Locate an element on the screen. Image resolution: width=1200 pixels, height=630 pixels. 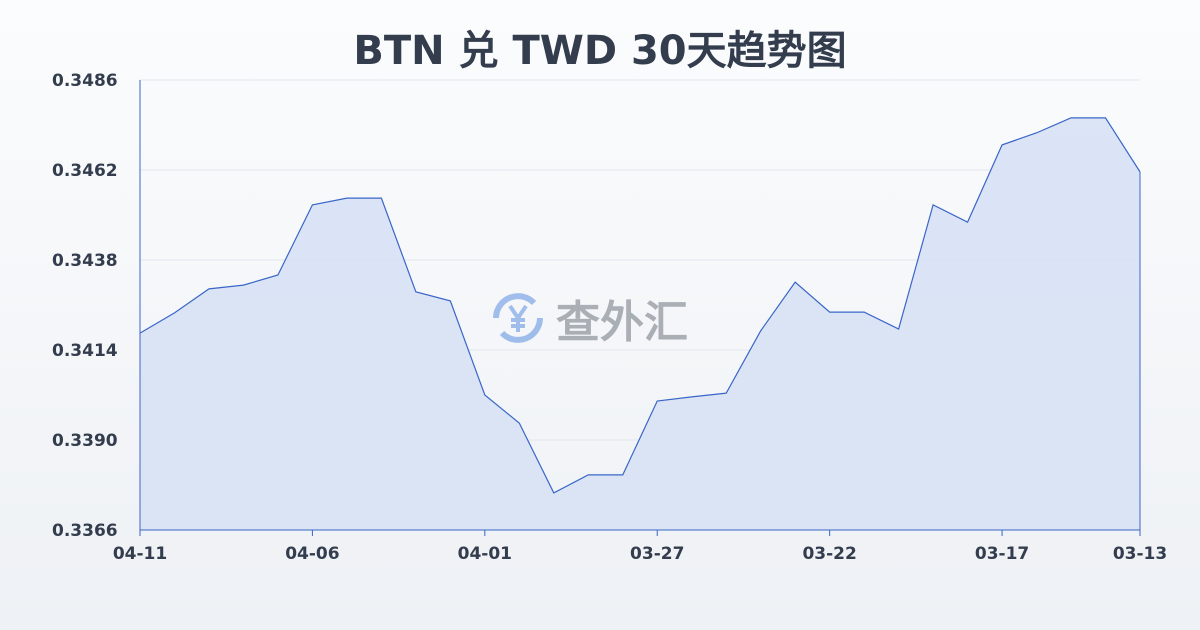
x-tick-label: 03-27 is located at coordinates (657, 554).